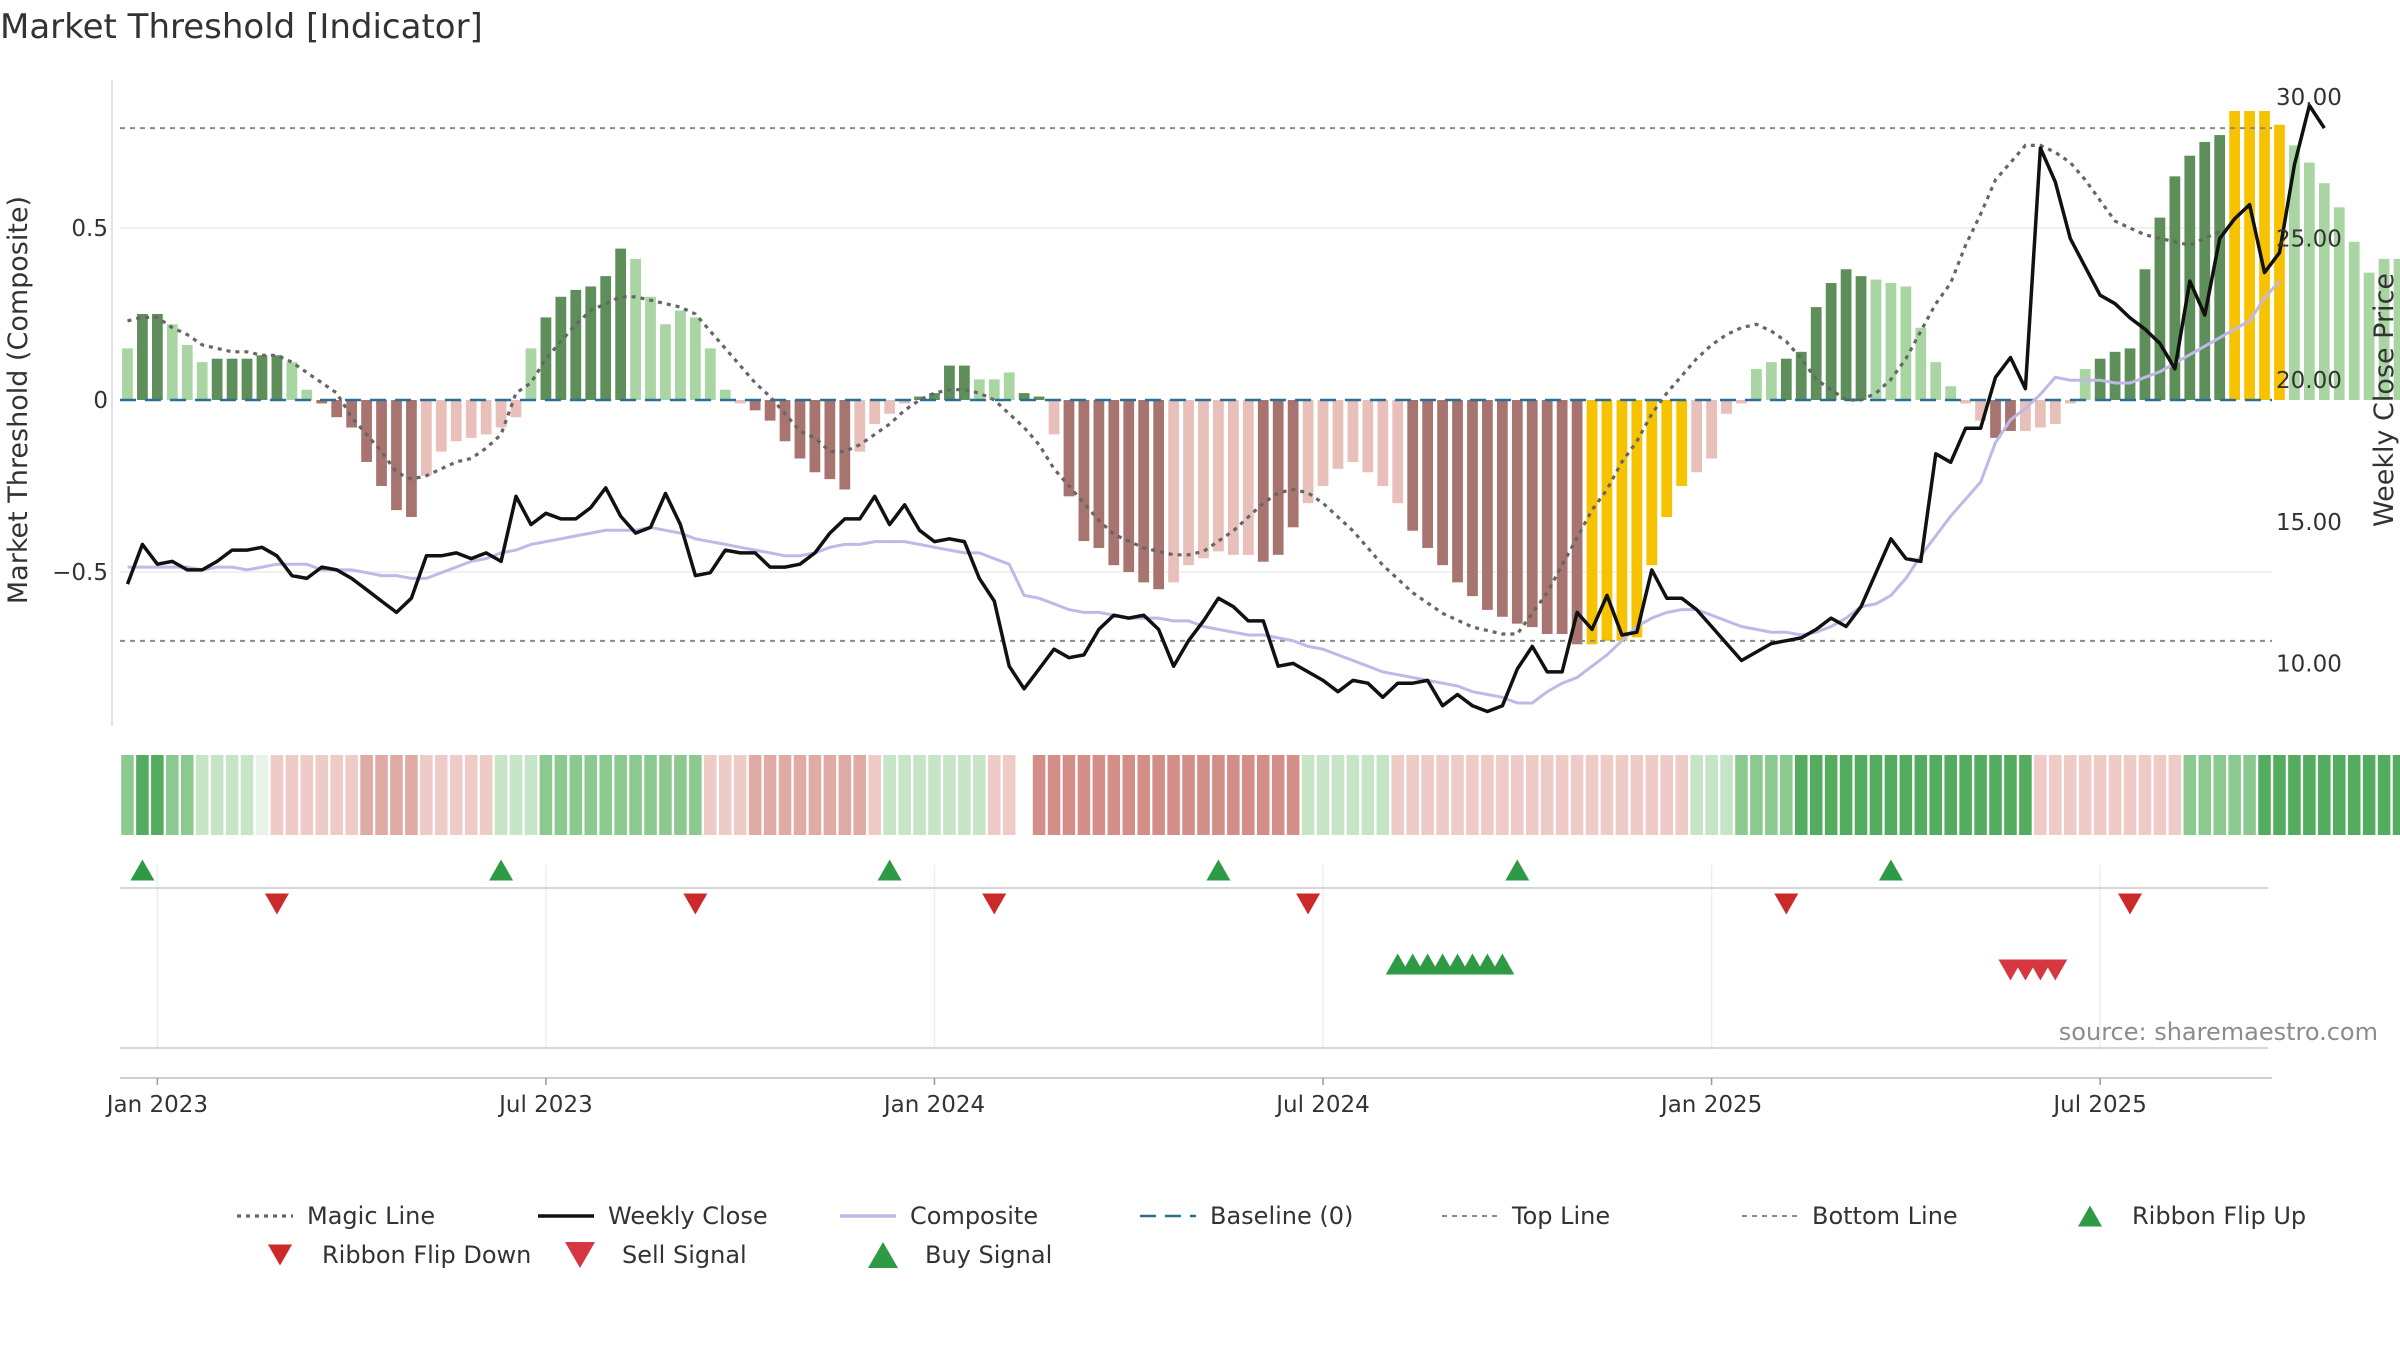 This screenshot has height=1350, width=2400. I want to click on legend-item-baseline: Baseline (0), so click(1246, 1216).